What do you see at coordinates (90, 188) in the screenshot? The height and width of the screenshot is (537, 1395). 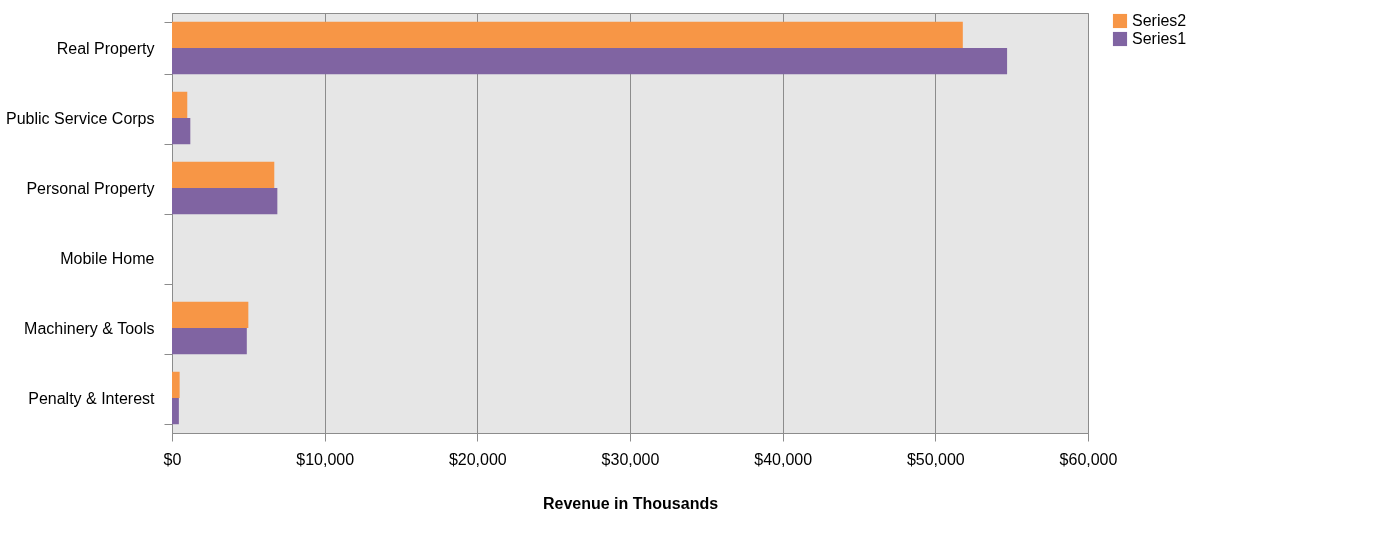 I see `y-tick-label: Personal Property` at bounding box center [90, 188].